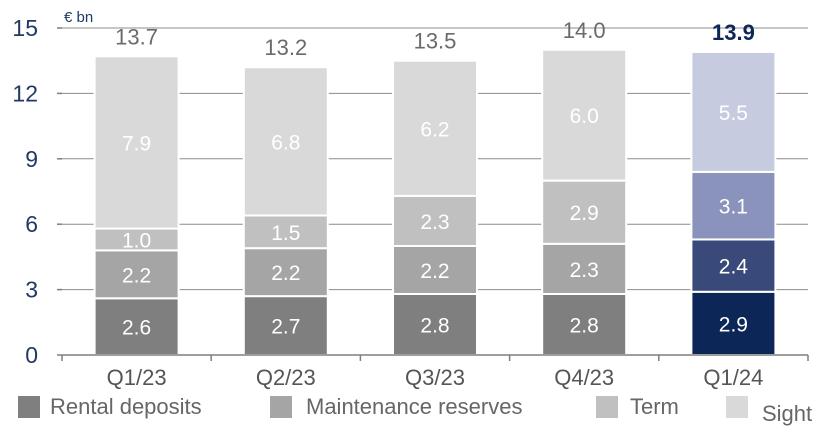 The image size is (826, 429). Describe the element at coordinates (435, 358) in the screenshot. I see `x-axis-ticks` at that location.